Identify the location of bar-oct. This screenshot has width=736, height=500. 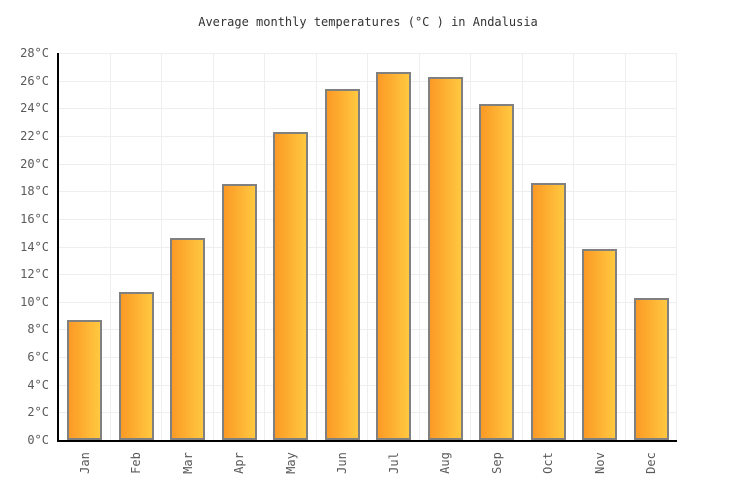
(548, 311).